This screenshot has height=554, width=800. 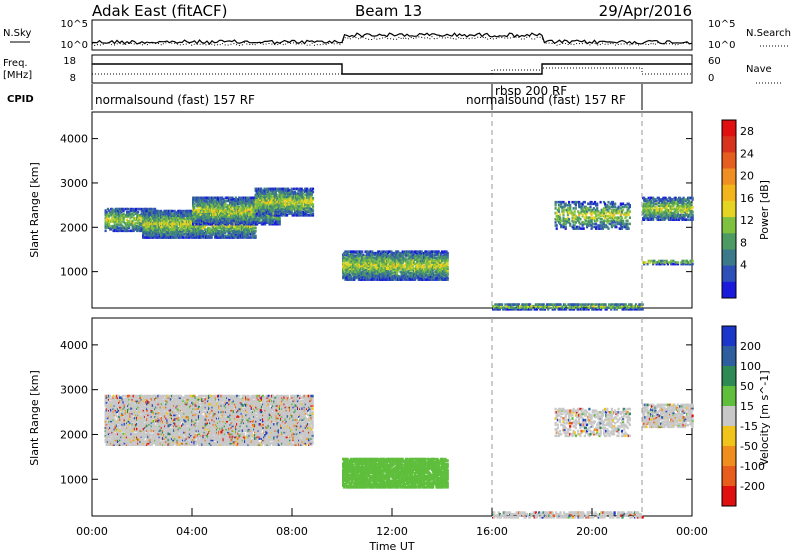 What do you see at coordinates (721, 45) in the screenshot?
I see `nsearch-tick-bottom: 10^0` at bounding box center [721, 45].